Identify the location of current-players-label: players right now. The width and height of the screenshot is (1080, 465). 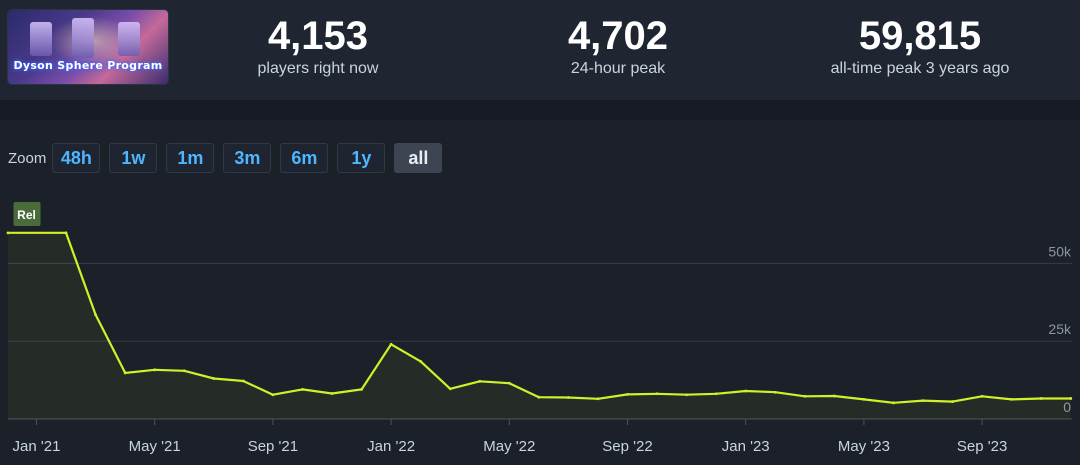
(318, 68).